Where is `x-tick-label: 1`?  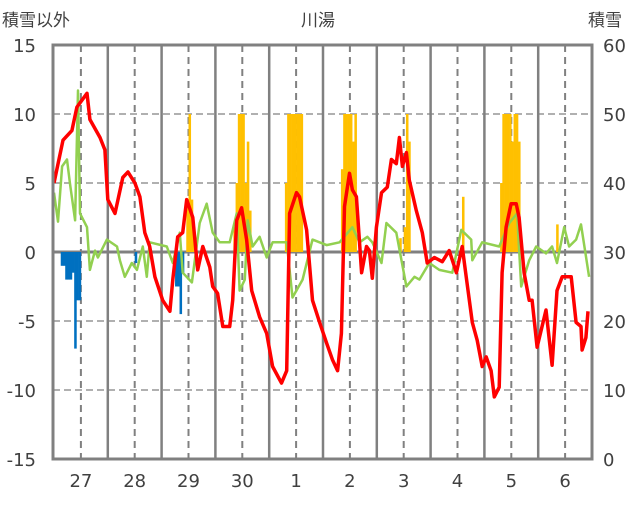 x-tick-label: 1 is located at coordinates (295, 481).